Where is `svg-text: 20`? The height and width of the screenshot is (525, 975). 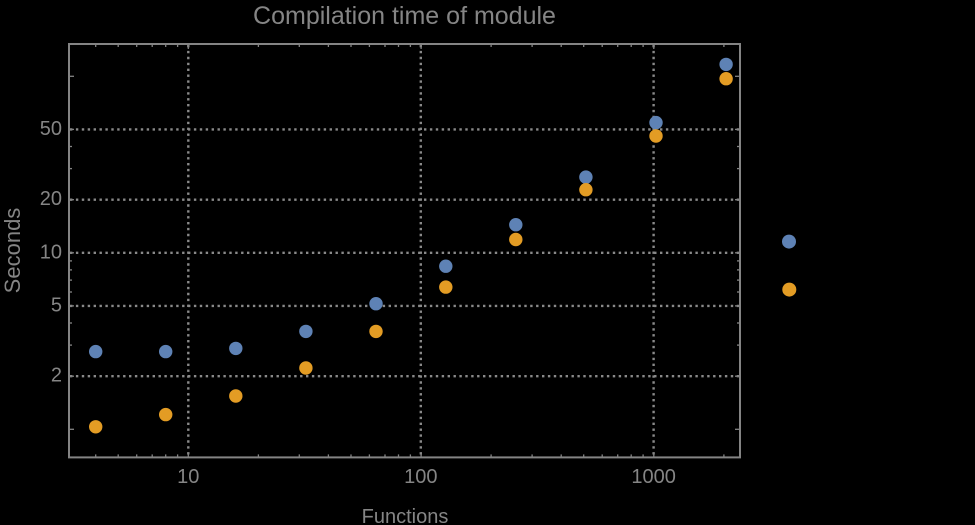
svg-text: 20 is located at coordinates (51, 199).